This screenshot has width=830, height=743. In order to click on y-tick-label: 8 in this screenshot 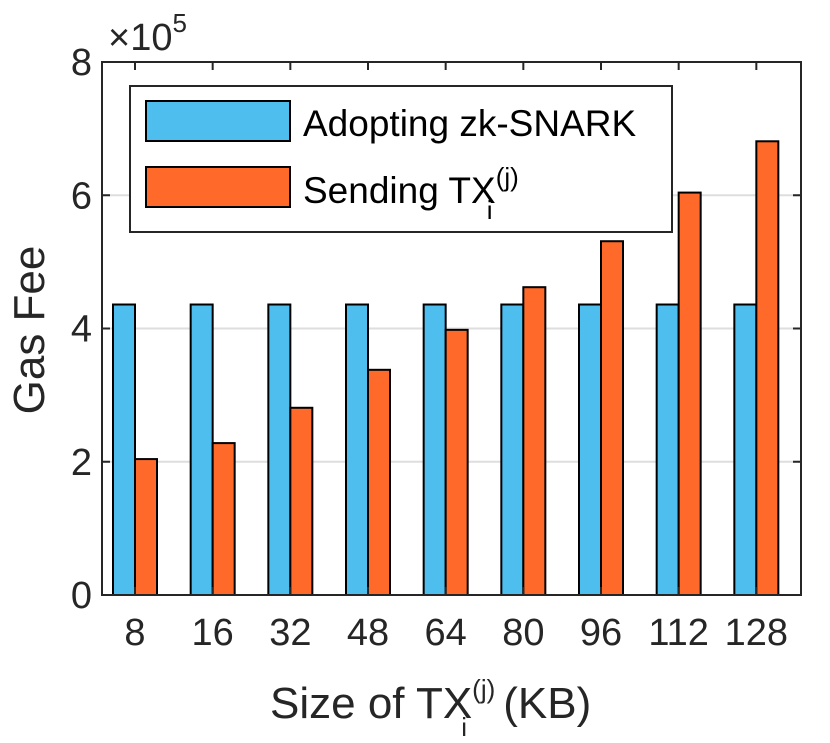, I will do `click(81, 63)`.